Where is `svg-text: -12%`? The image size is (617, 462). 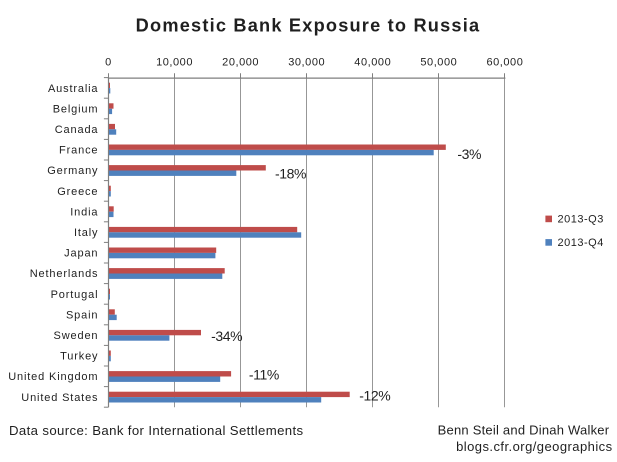
svg-text: -12% is located at coordinates (374, 395).